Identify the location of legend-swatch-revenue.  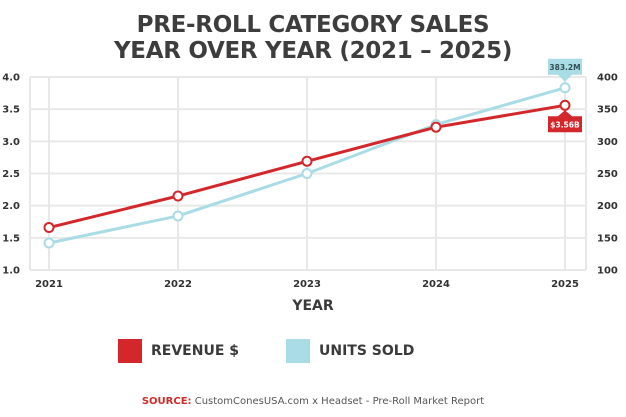
(130, 351).